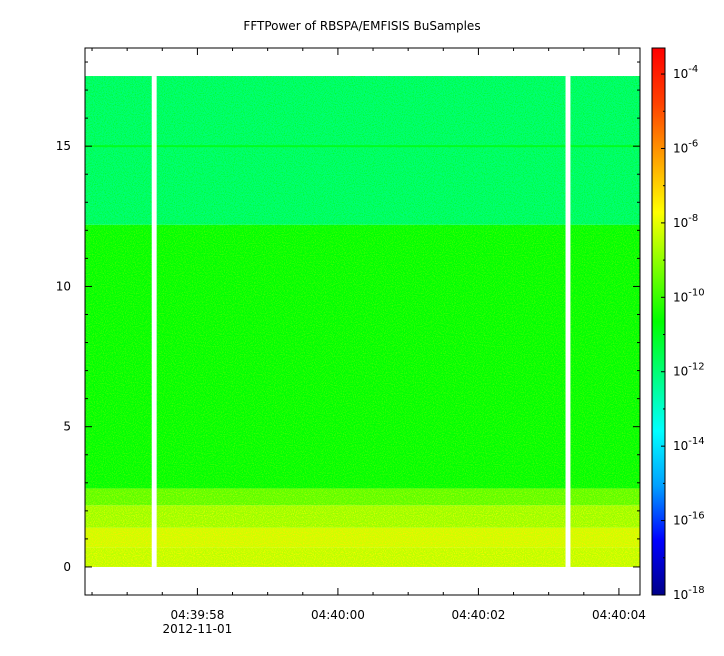  What do you see at coordinates (689, 444) in the screenshot?
I see `colorbar-tick-label: 10⁻¹⁴` at bounding box center [689, 444].